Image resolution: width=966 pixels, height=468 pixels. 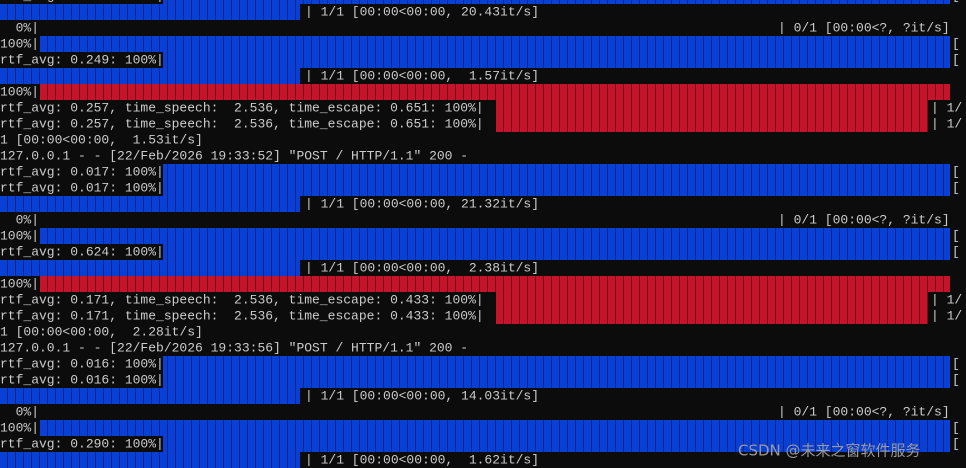 What do you see at coordinates (422, 11) in the screenshot?
I see `progress-status: | 1/1 [00:00<00:00, 20.43it/s]` at bounding box center [422, 11].